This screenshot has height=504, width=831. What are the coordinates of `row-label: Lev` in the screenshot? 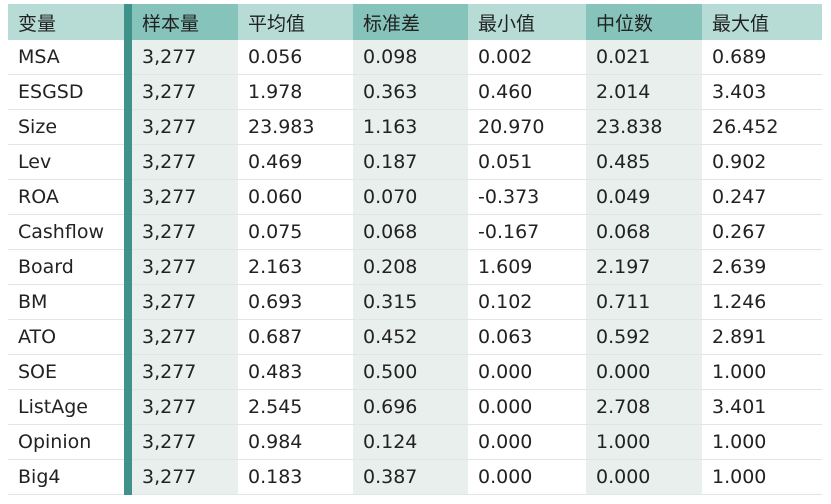 It's located at (70, 162).